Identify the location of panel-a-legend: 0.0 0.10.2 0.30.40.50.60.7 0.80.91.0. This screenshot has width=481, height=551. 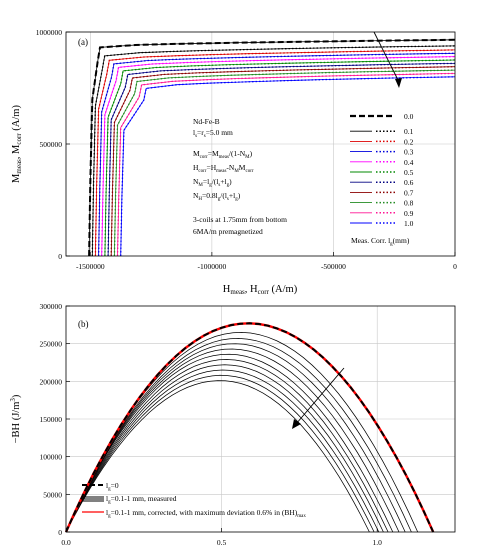
(382, 170).